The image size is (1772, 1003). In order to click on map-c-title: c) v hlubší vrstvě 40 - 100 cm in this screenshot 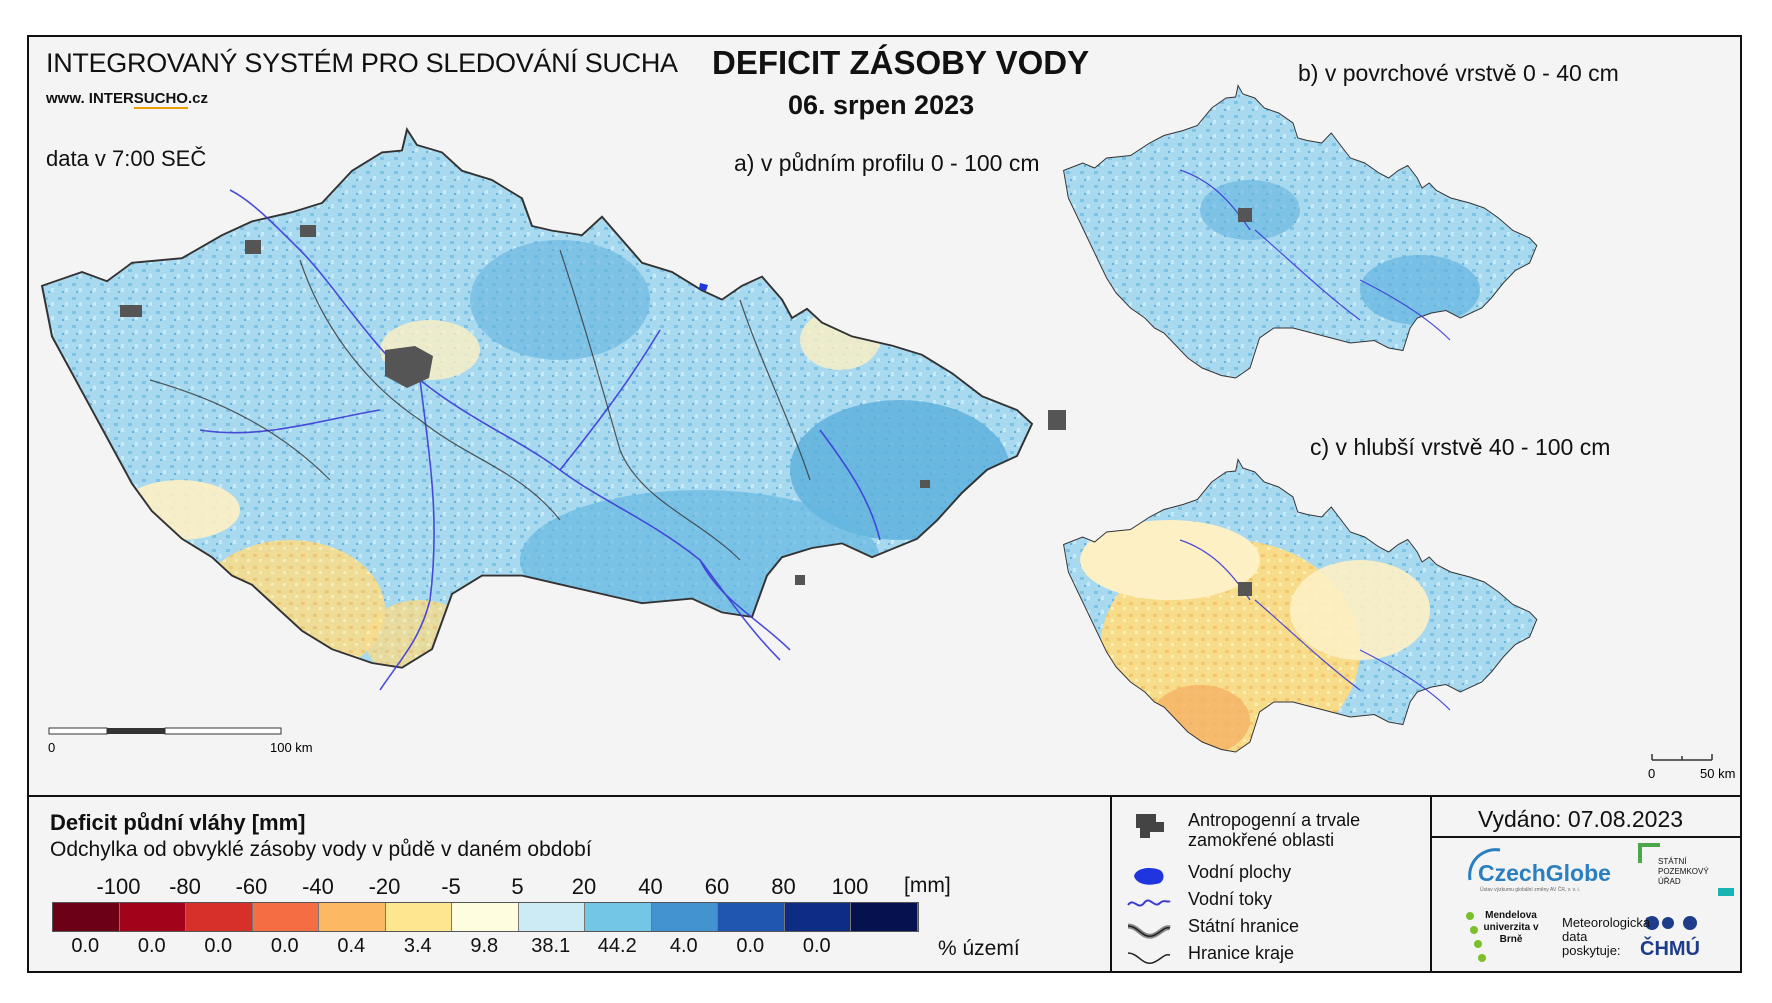, I will do `click(1460, 447)`.